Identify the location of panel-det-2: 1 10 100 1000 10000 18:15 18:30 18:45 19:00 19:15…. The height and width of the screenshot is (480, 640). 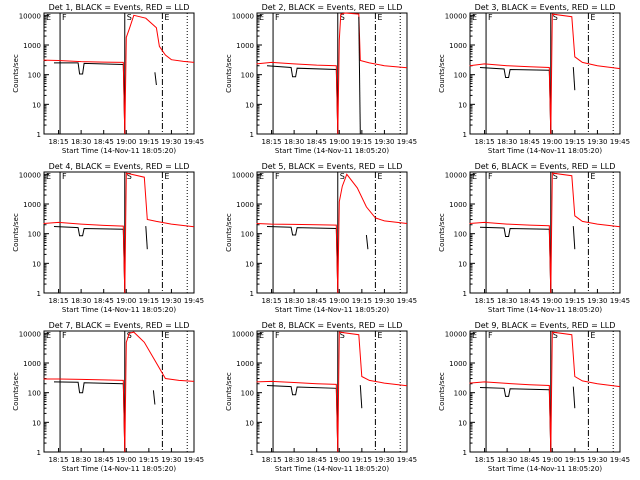
(321, 79).